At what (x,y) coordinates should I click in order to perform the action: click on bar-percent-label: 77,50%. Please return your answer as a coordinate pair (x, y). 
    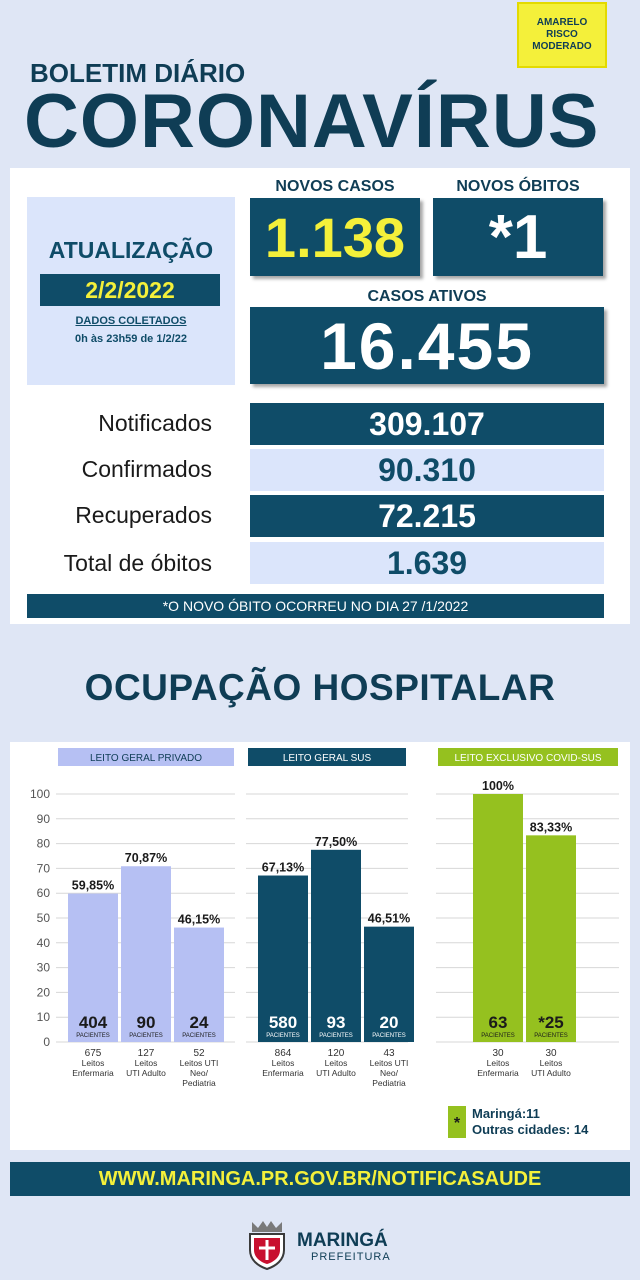
    Looking at the image, I should click on (336, 842).